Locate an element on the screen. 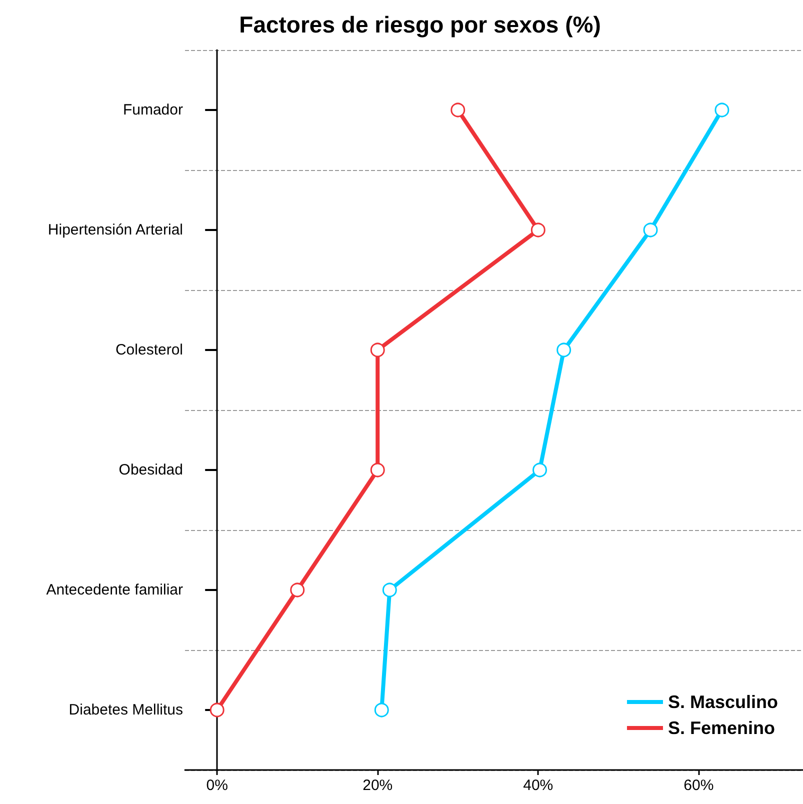  y-tick-label: Colesterol is located at coordinates (149, 350).